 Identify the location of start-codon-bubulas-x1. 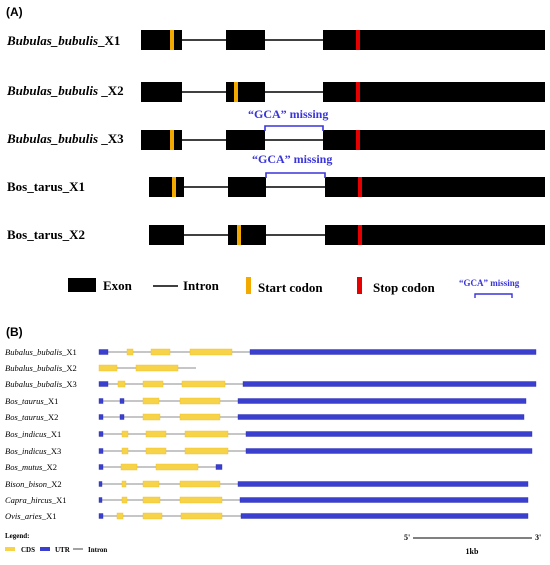
(172, 40).